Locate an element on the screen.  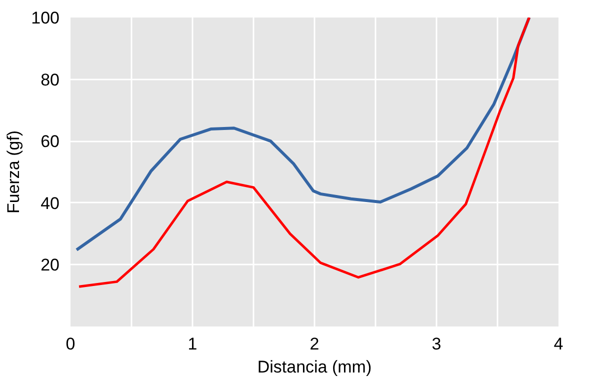
y-tick-label: 60 is located at coordinates (50, 142).